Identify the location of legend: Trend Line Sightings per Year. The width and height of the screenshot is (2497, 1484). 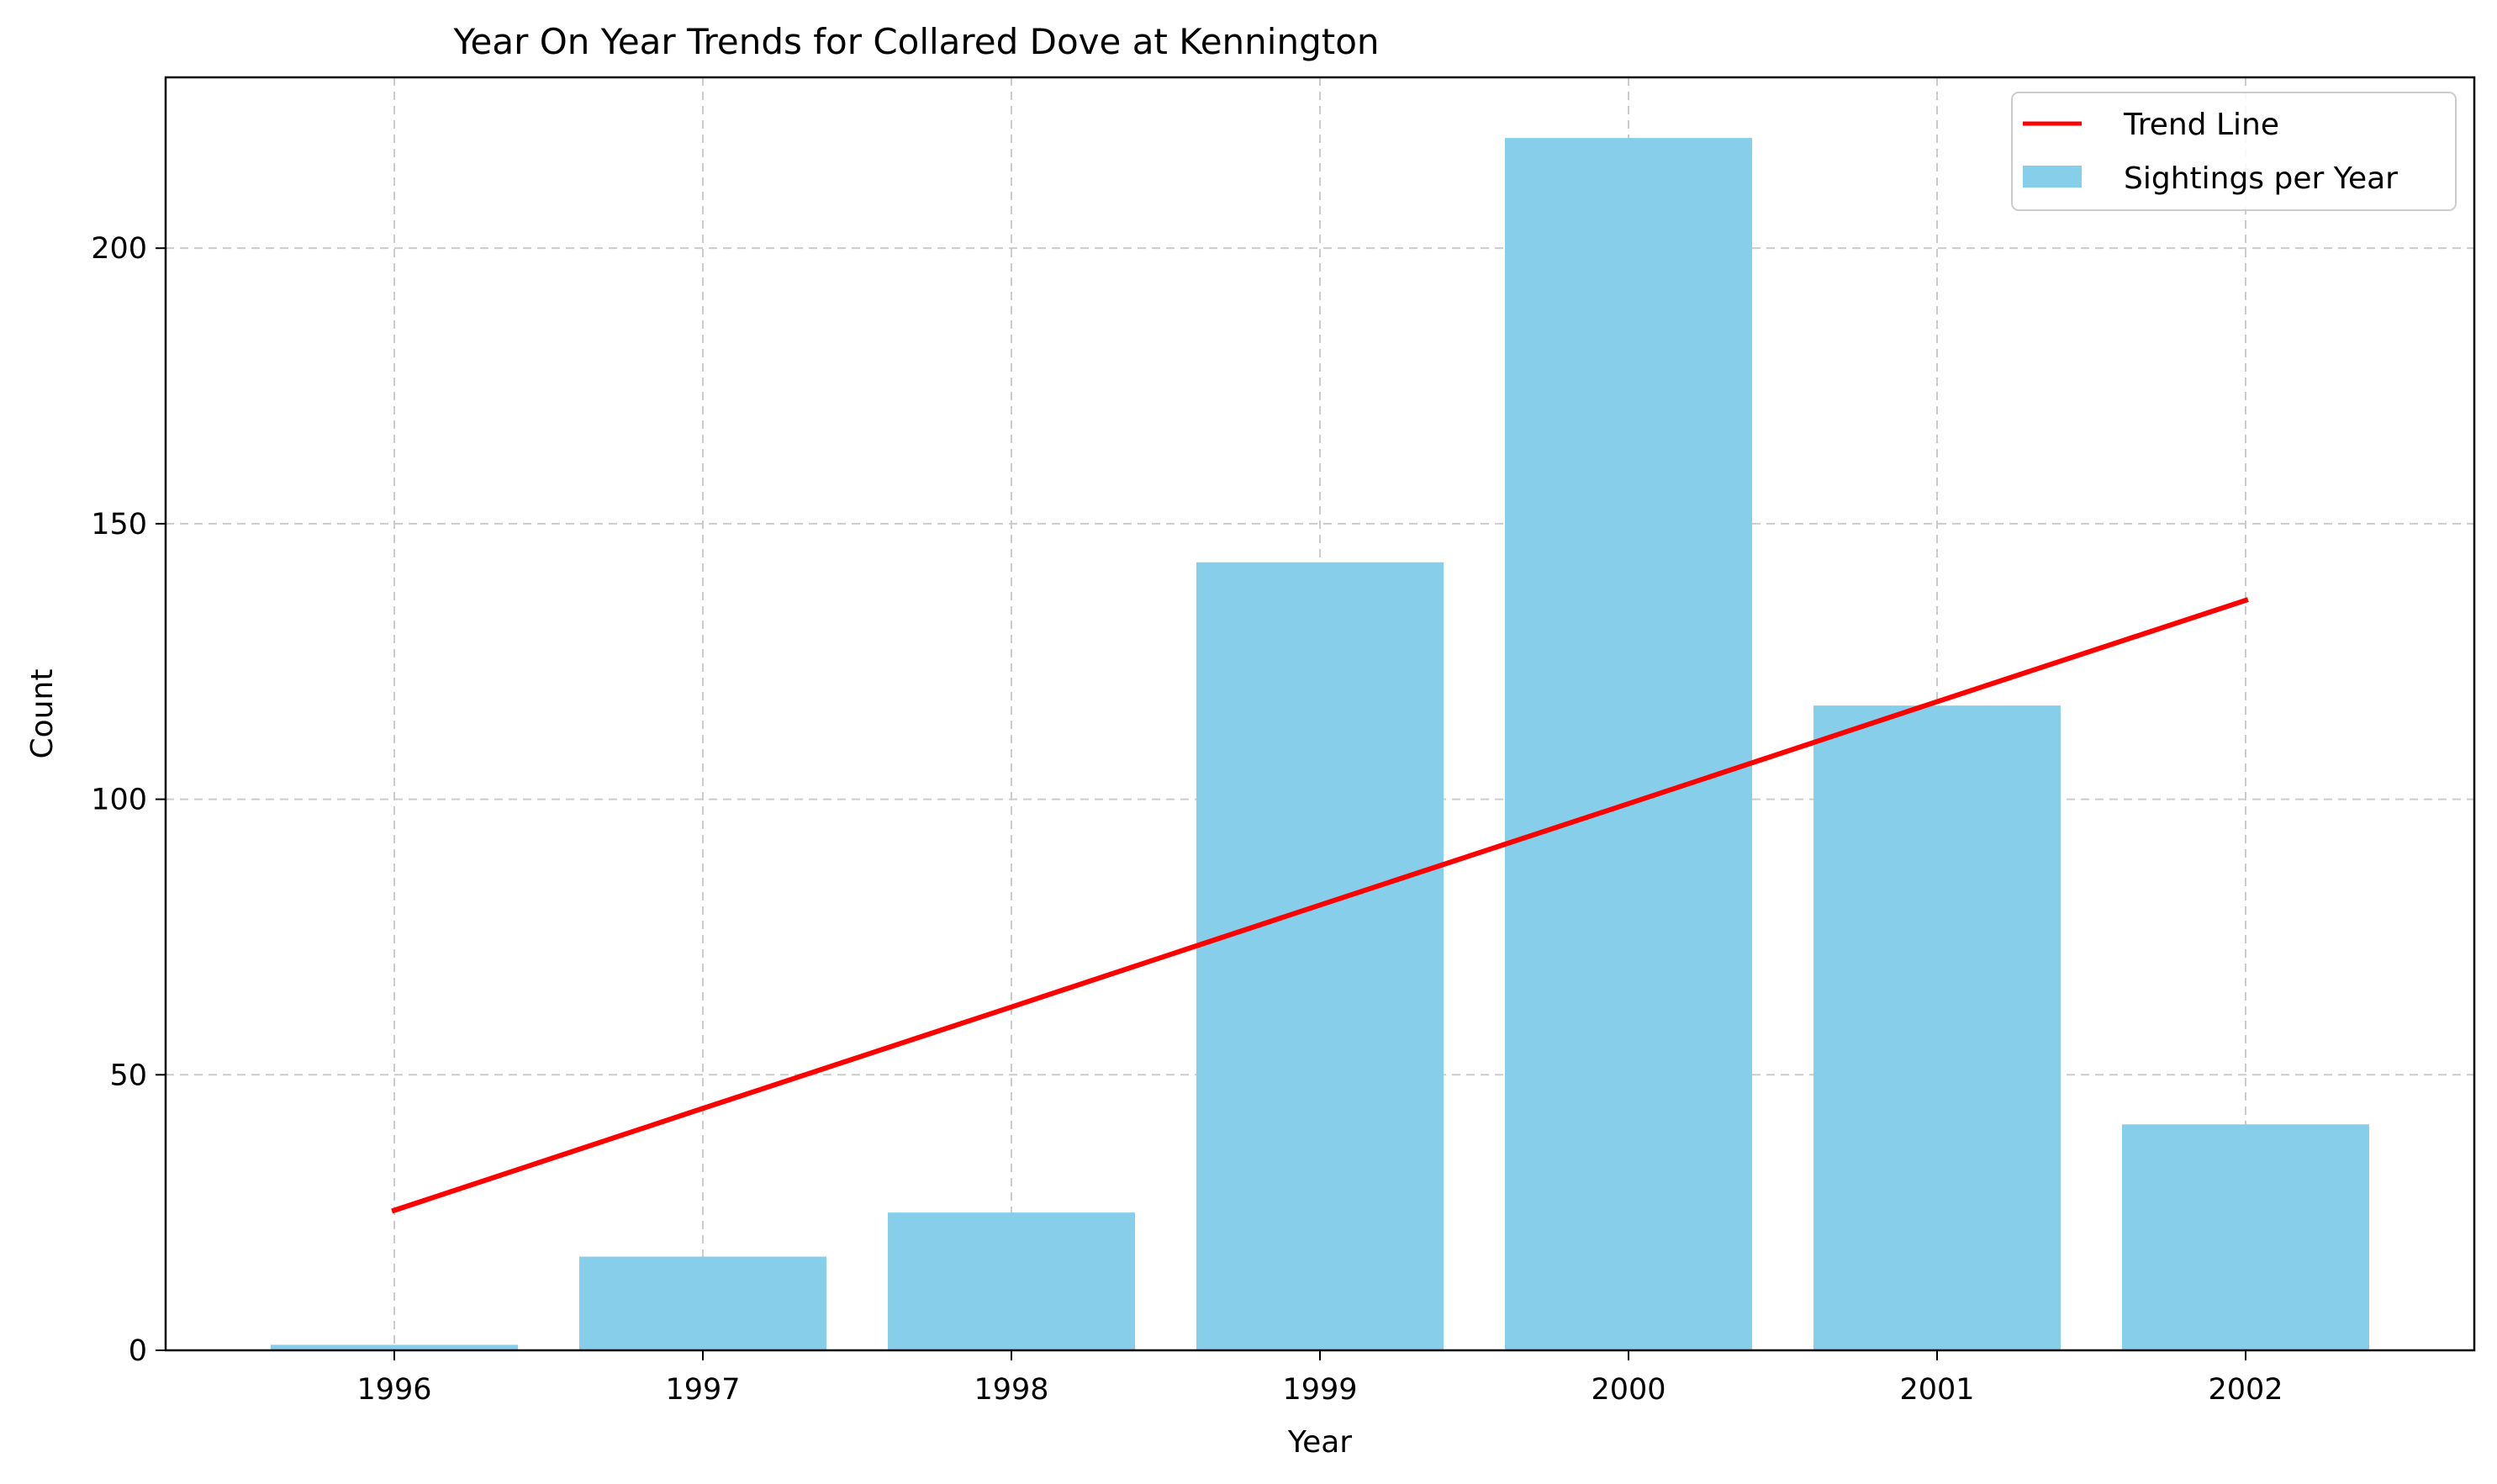
(2234, 151).